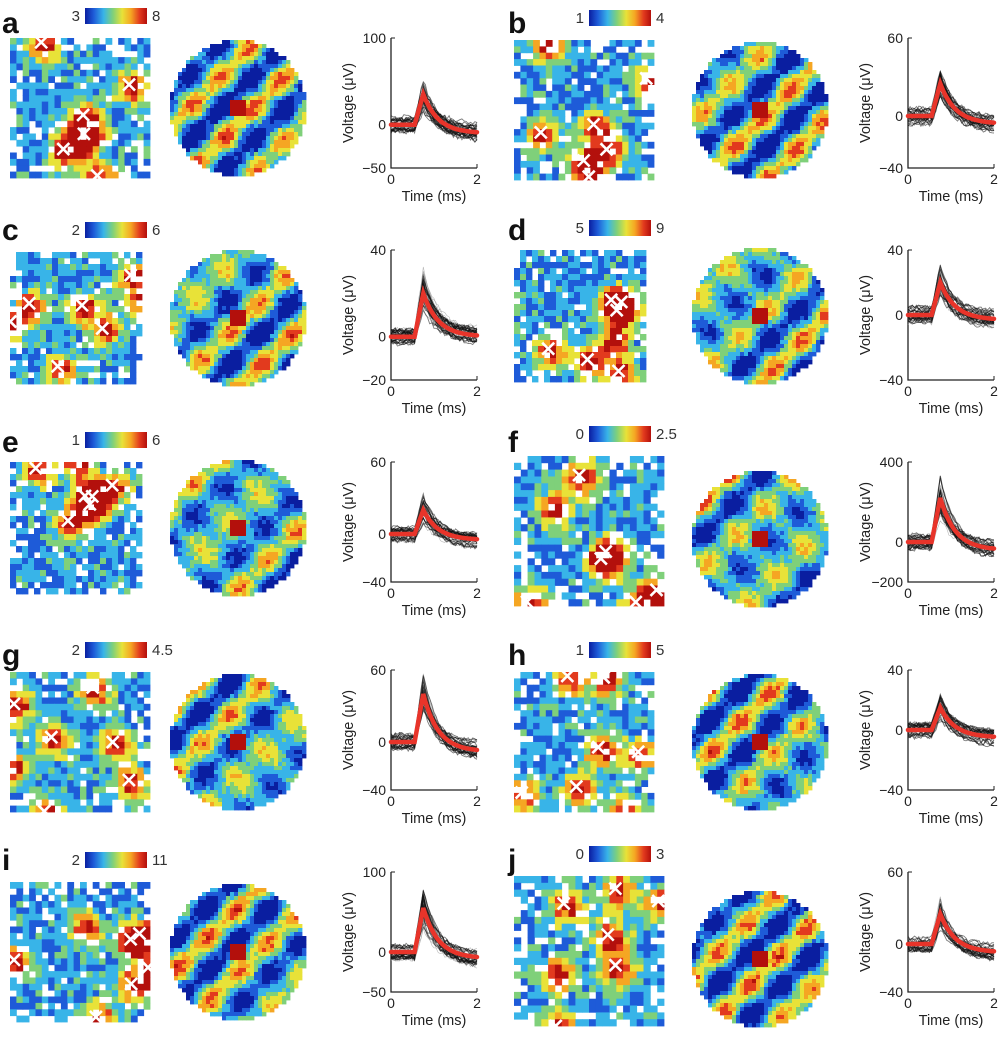 The width and height of the screenshot is (1000, 1049). I want to click on field-cross-marker, so click(29, 303).